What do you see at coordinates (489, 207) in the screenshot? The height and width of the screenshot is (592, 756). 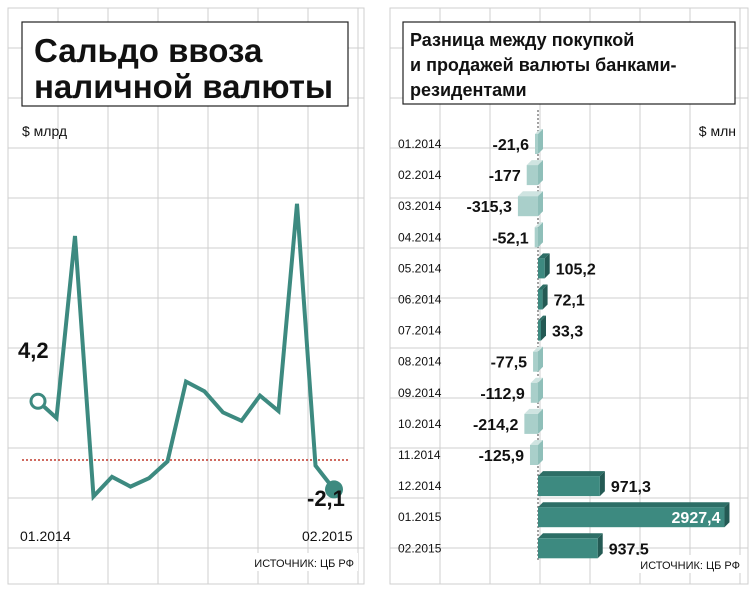 I see `bar-value-label: -315,3` at bounding box center [489, 207].